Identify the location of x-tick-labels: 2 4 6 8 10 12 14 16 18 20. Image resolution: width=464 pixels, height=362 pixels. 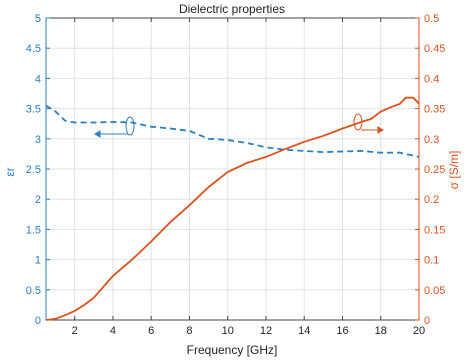
(248, 331).